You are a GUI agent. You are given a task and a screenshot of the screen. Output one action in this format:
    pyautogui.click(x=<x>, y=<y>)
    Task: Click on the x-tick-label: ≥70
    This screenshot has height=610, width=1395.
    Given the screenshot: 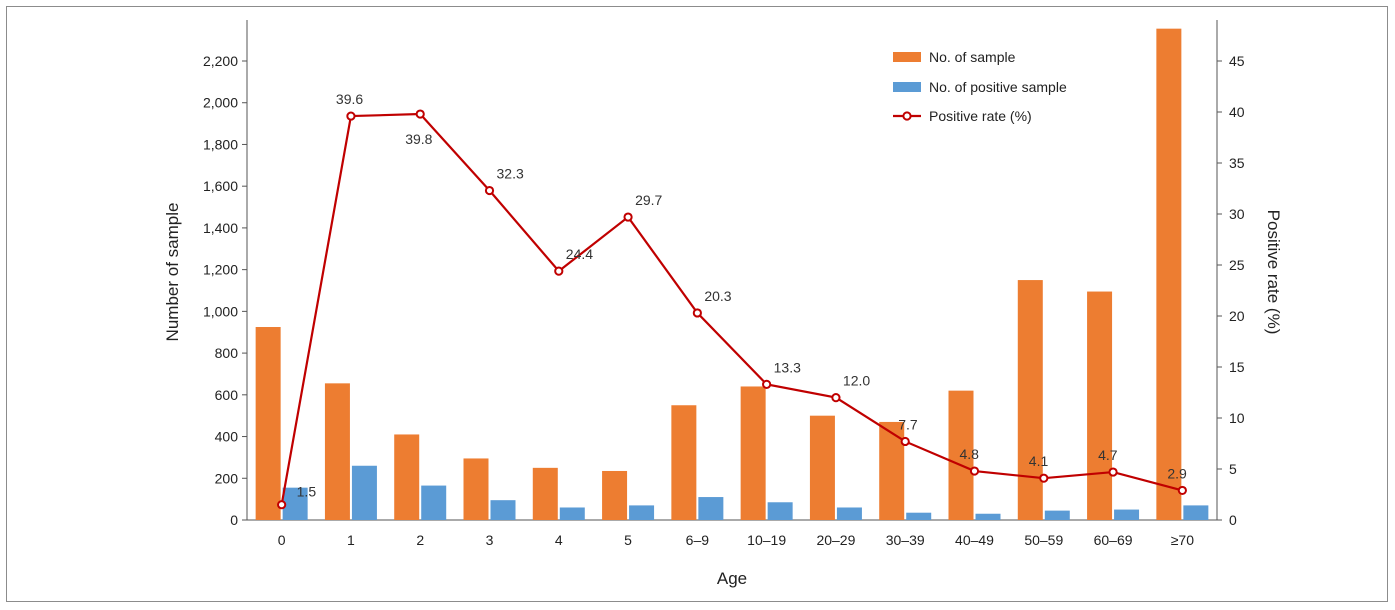 What is the action you would take?
    pyautogui.click(x=1182, y=540)
    